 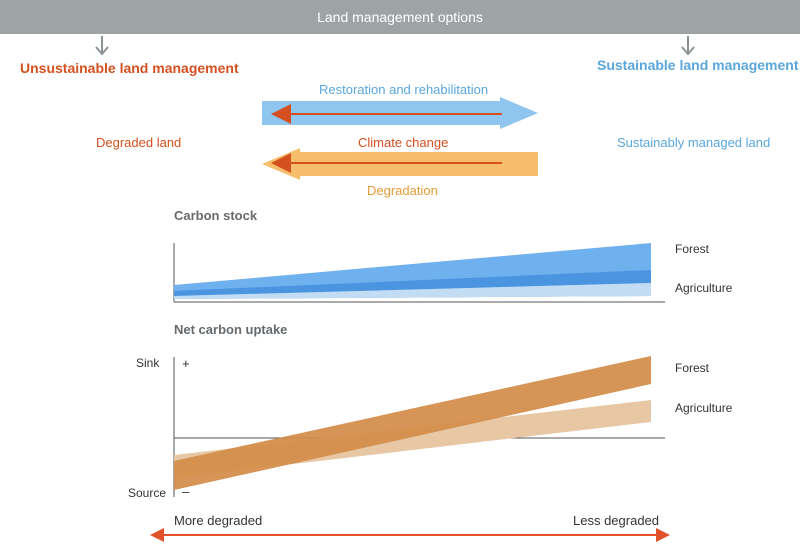 What do you see at coordinates (216, 215) in the screenshot?
I see `carbon-stock-title: Carbon stock` at bounding box center [216, 215].